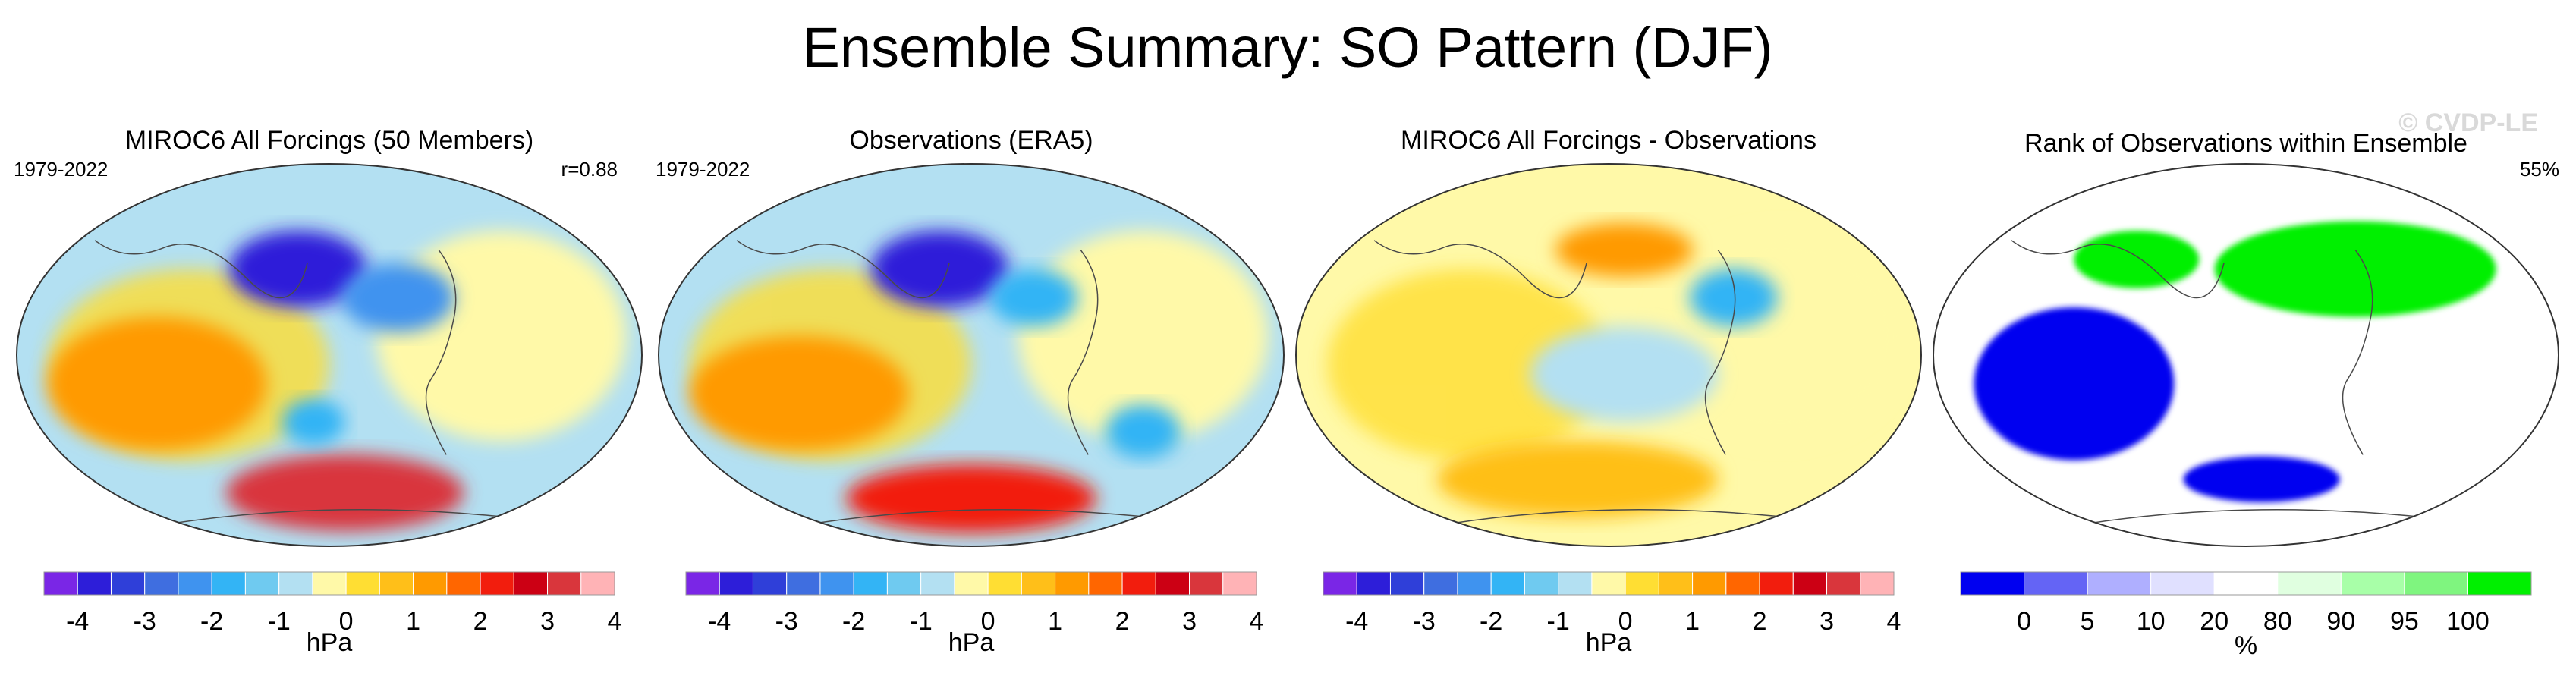 This screenshot has width=2576, height=676. I want to click on feature-indian-ocean-maritime-continent, so click(157, 383).